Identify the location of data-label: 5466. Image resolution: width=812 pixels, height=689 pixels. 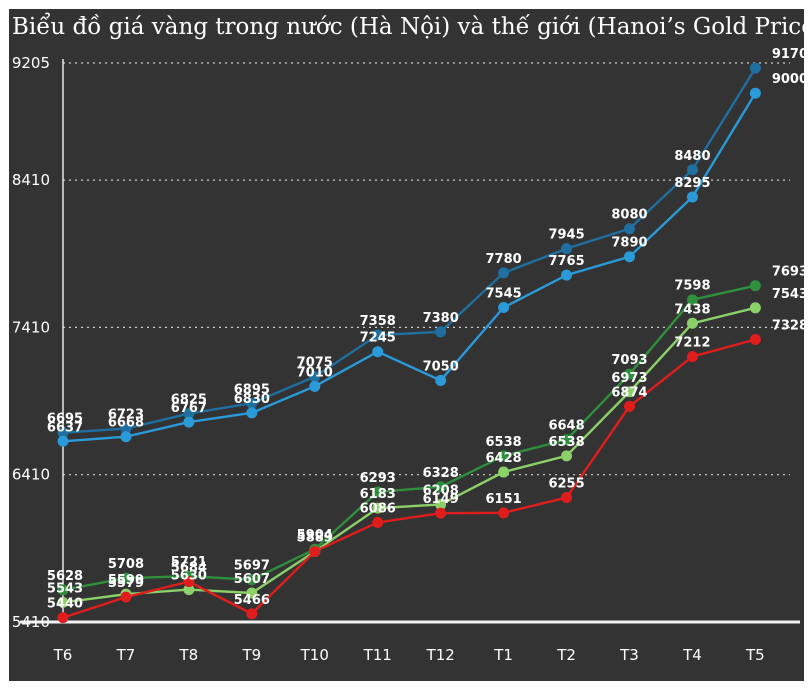
(252, 600).